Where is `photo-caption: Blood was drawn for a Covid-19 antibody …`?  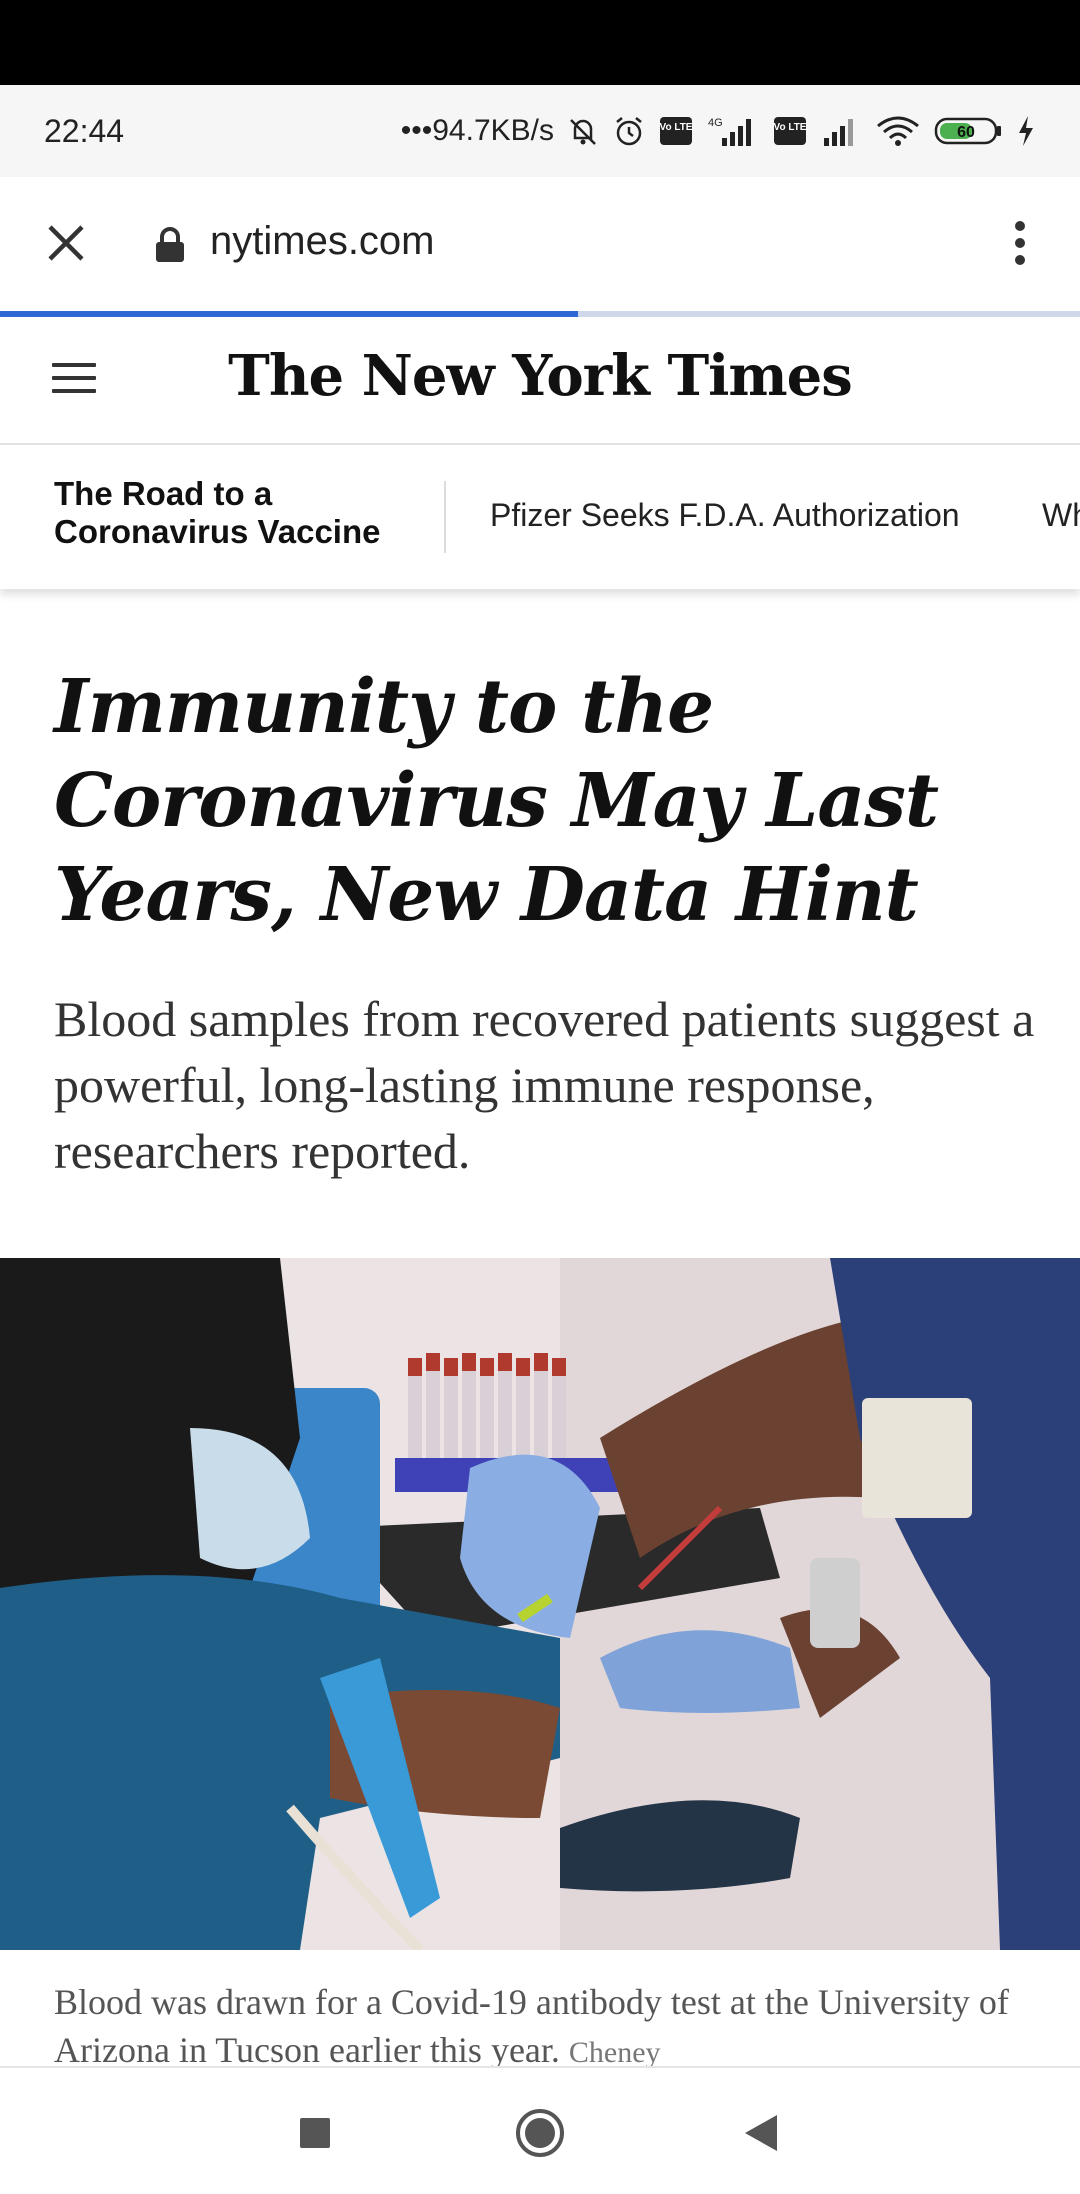
photo-caption: Blood was drawn for a Covid-19 antibody … is located at coordinates (554, 2027).